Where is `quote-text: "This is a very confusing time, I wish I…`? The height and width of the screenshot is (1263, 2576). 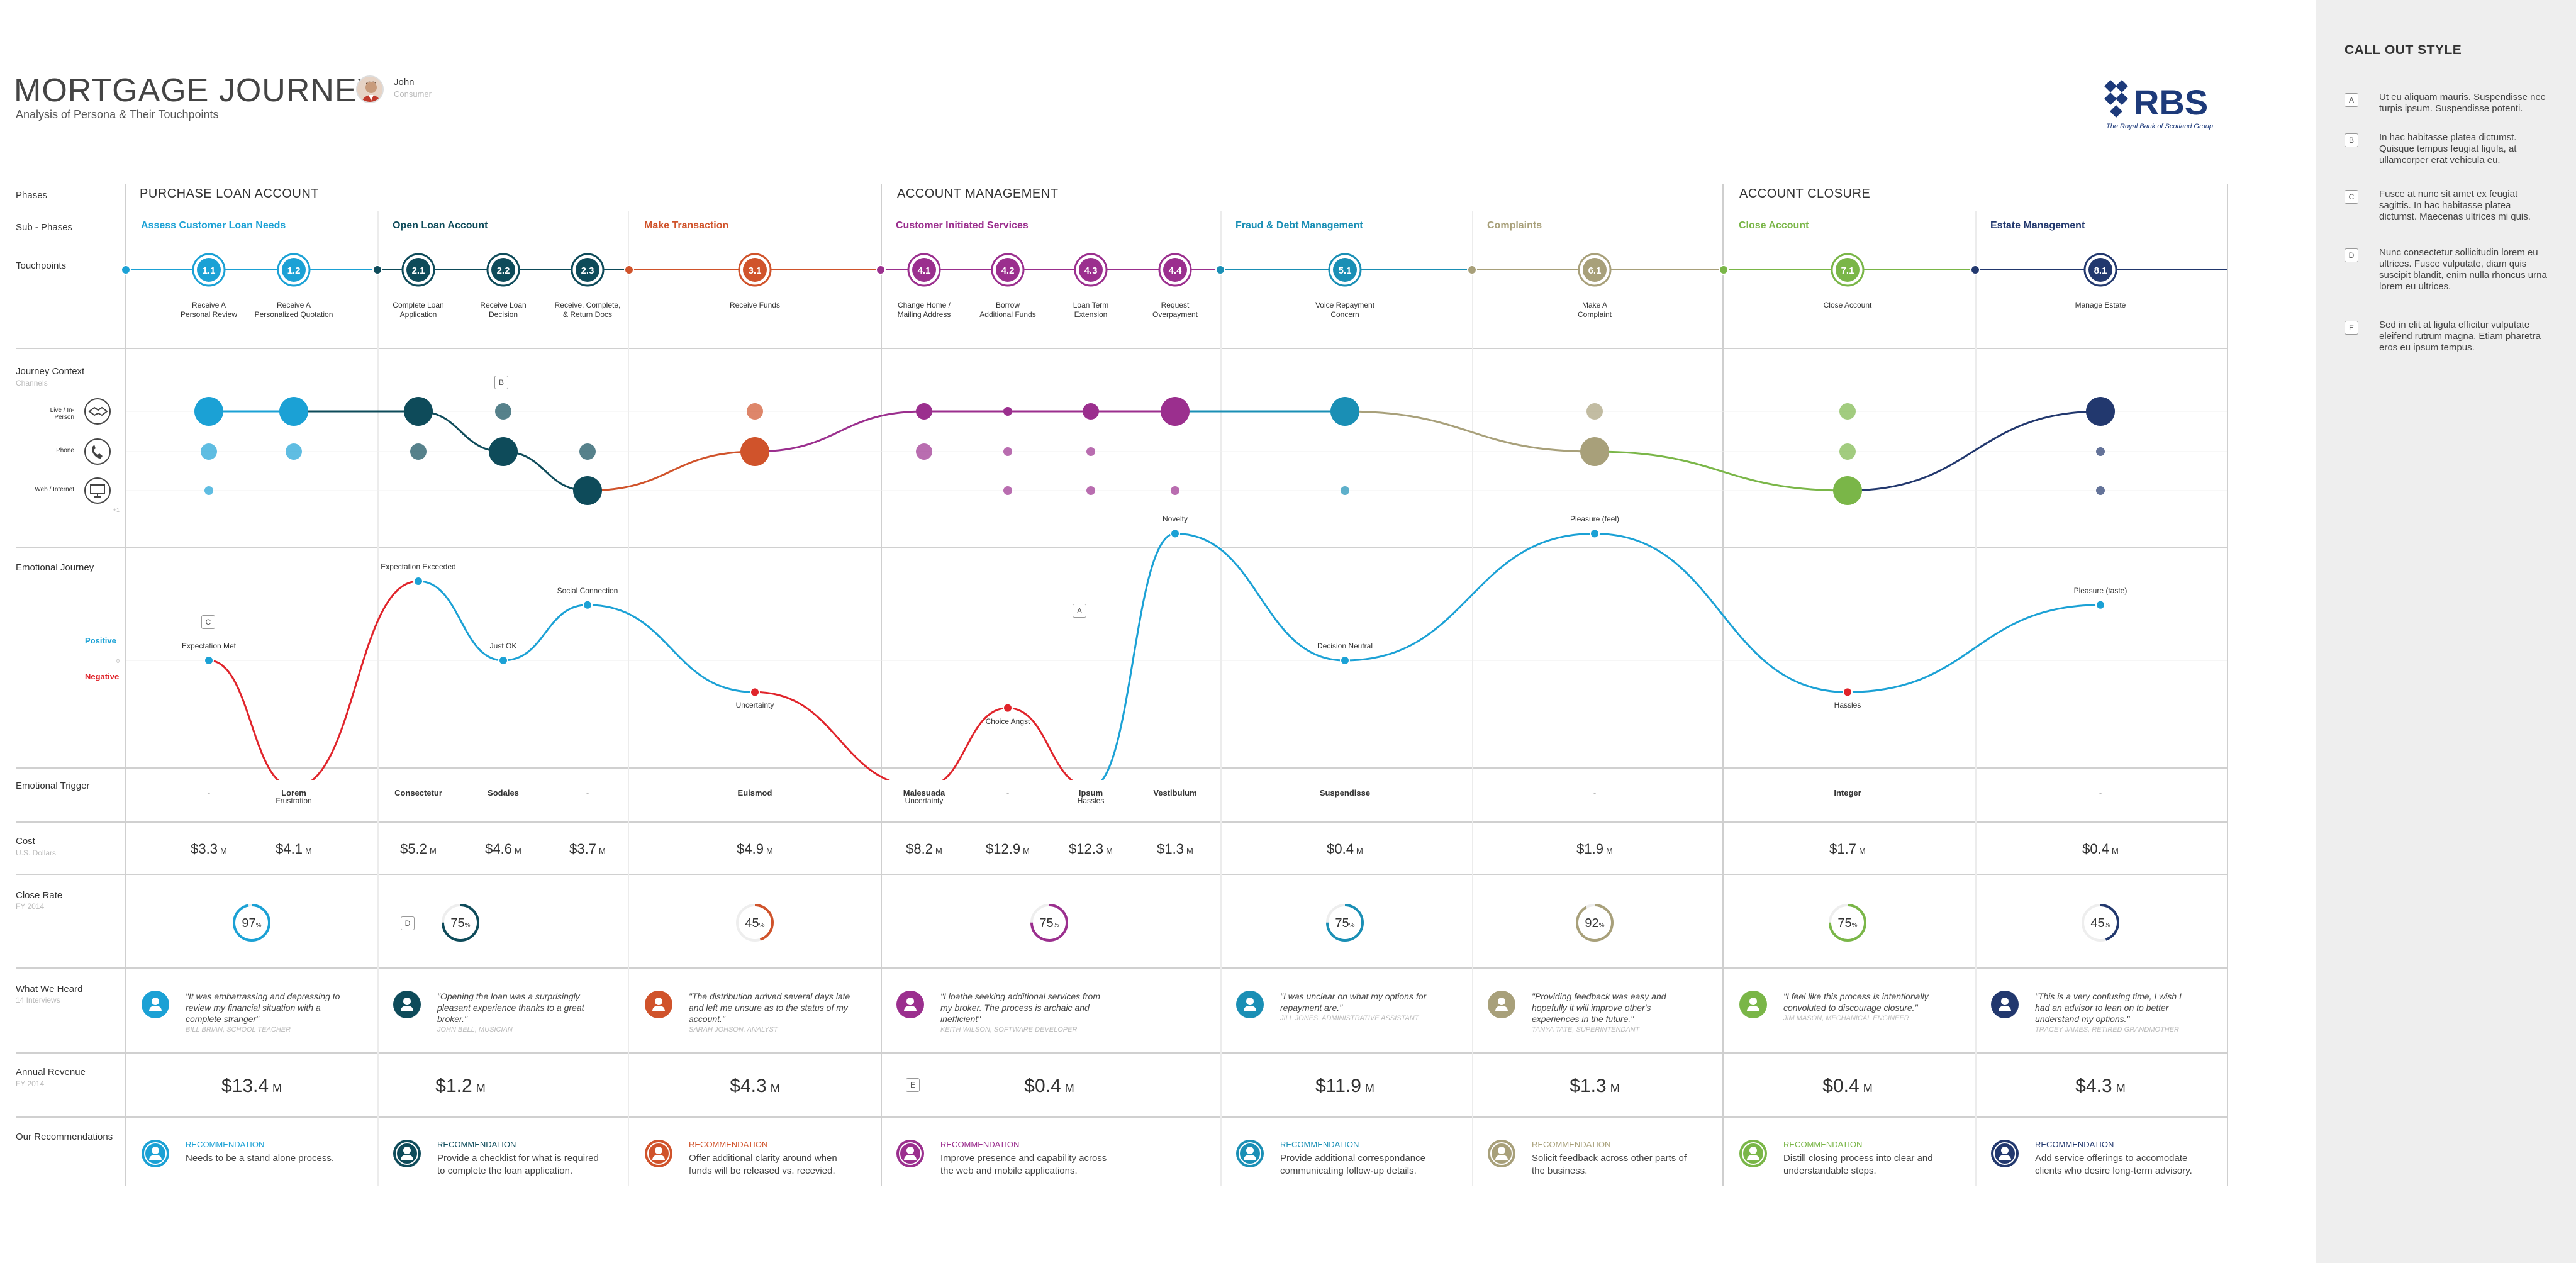
quote-text: "This is a very confusing time, I wish I… is located at coordinates (2108, 1007).